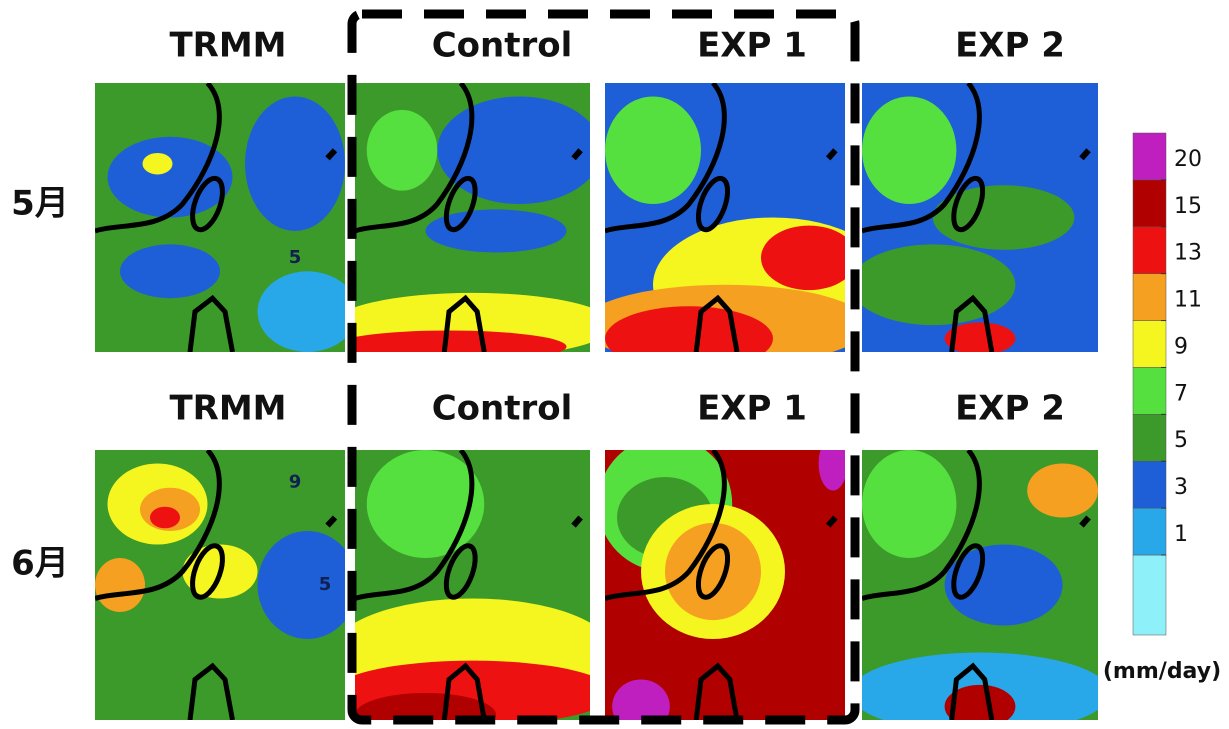 The image size is (1229, 729). I want to click on colorbar-unit: (mm/day), so click(1162, 671).